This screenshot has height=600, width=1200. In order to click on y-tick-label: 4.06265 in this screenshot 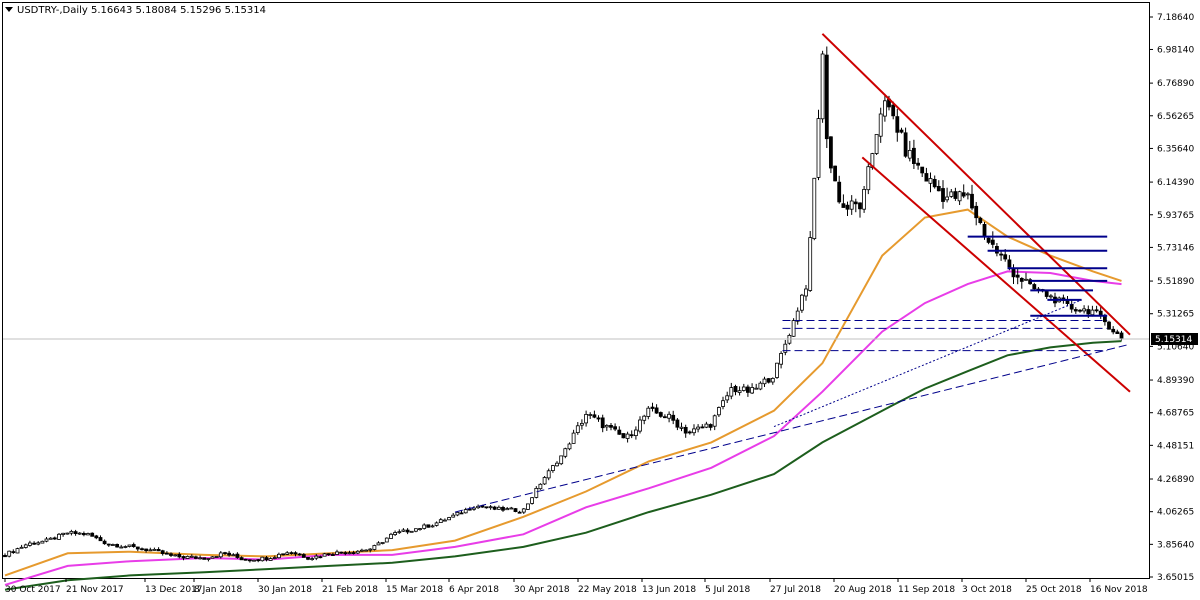, I will do `click(1175, 513)`.